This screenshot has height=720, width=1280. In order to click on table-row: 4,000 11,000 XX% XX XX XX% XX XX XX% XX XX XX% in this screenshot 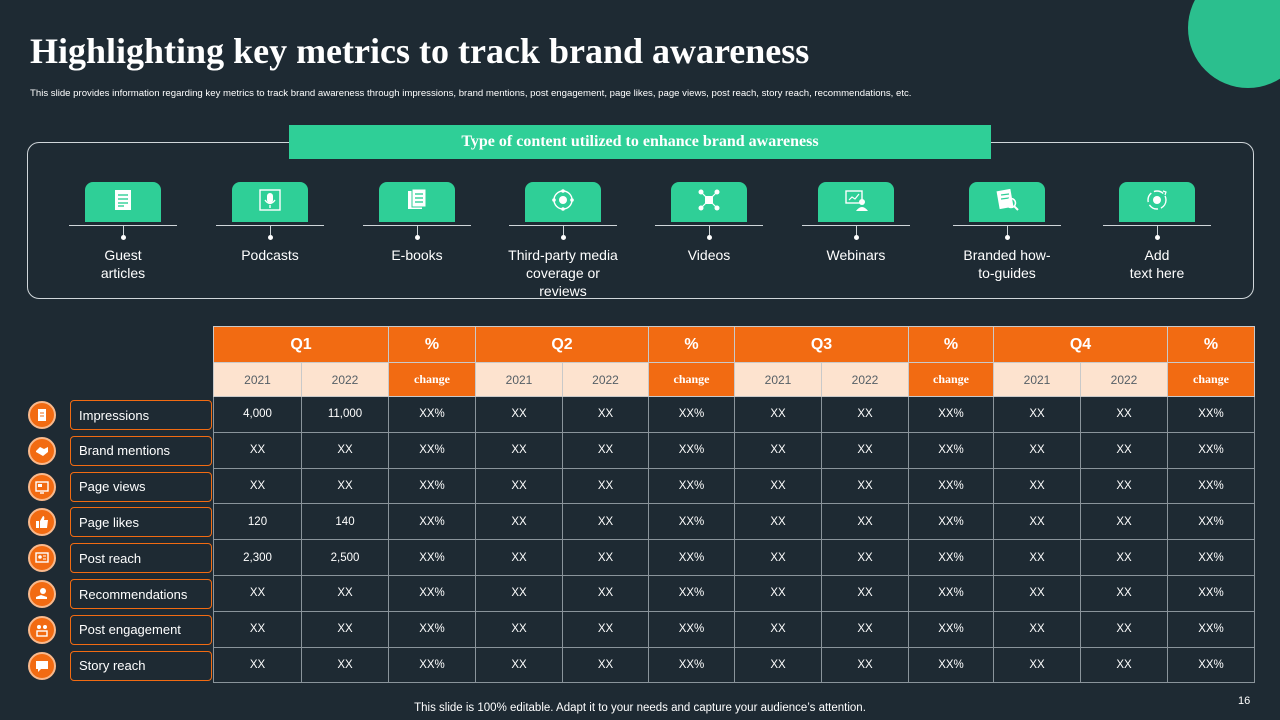, I will do `click(734, 414)`.